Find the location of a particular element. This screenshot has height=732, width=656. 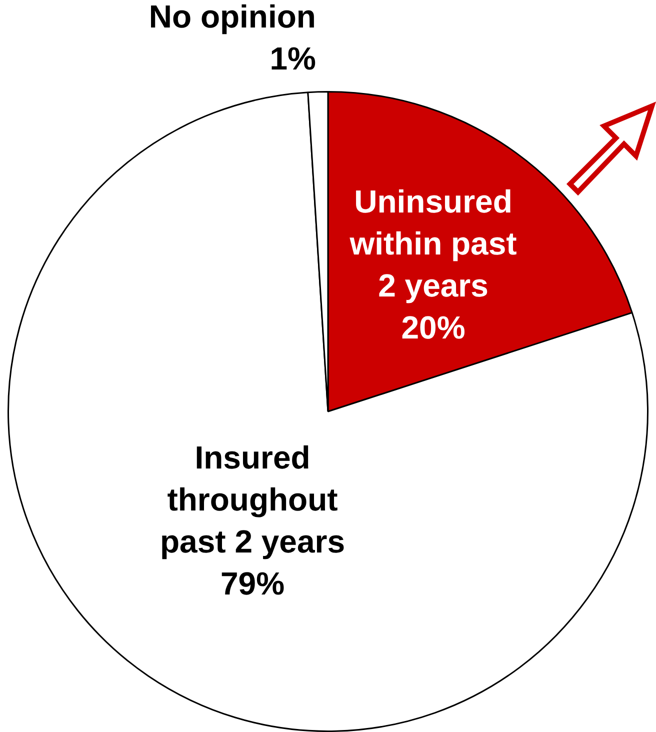

slice-label: No opinion is located at coordinates (232, 17).